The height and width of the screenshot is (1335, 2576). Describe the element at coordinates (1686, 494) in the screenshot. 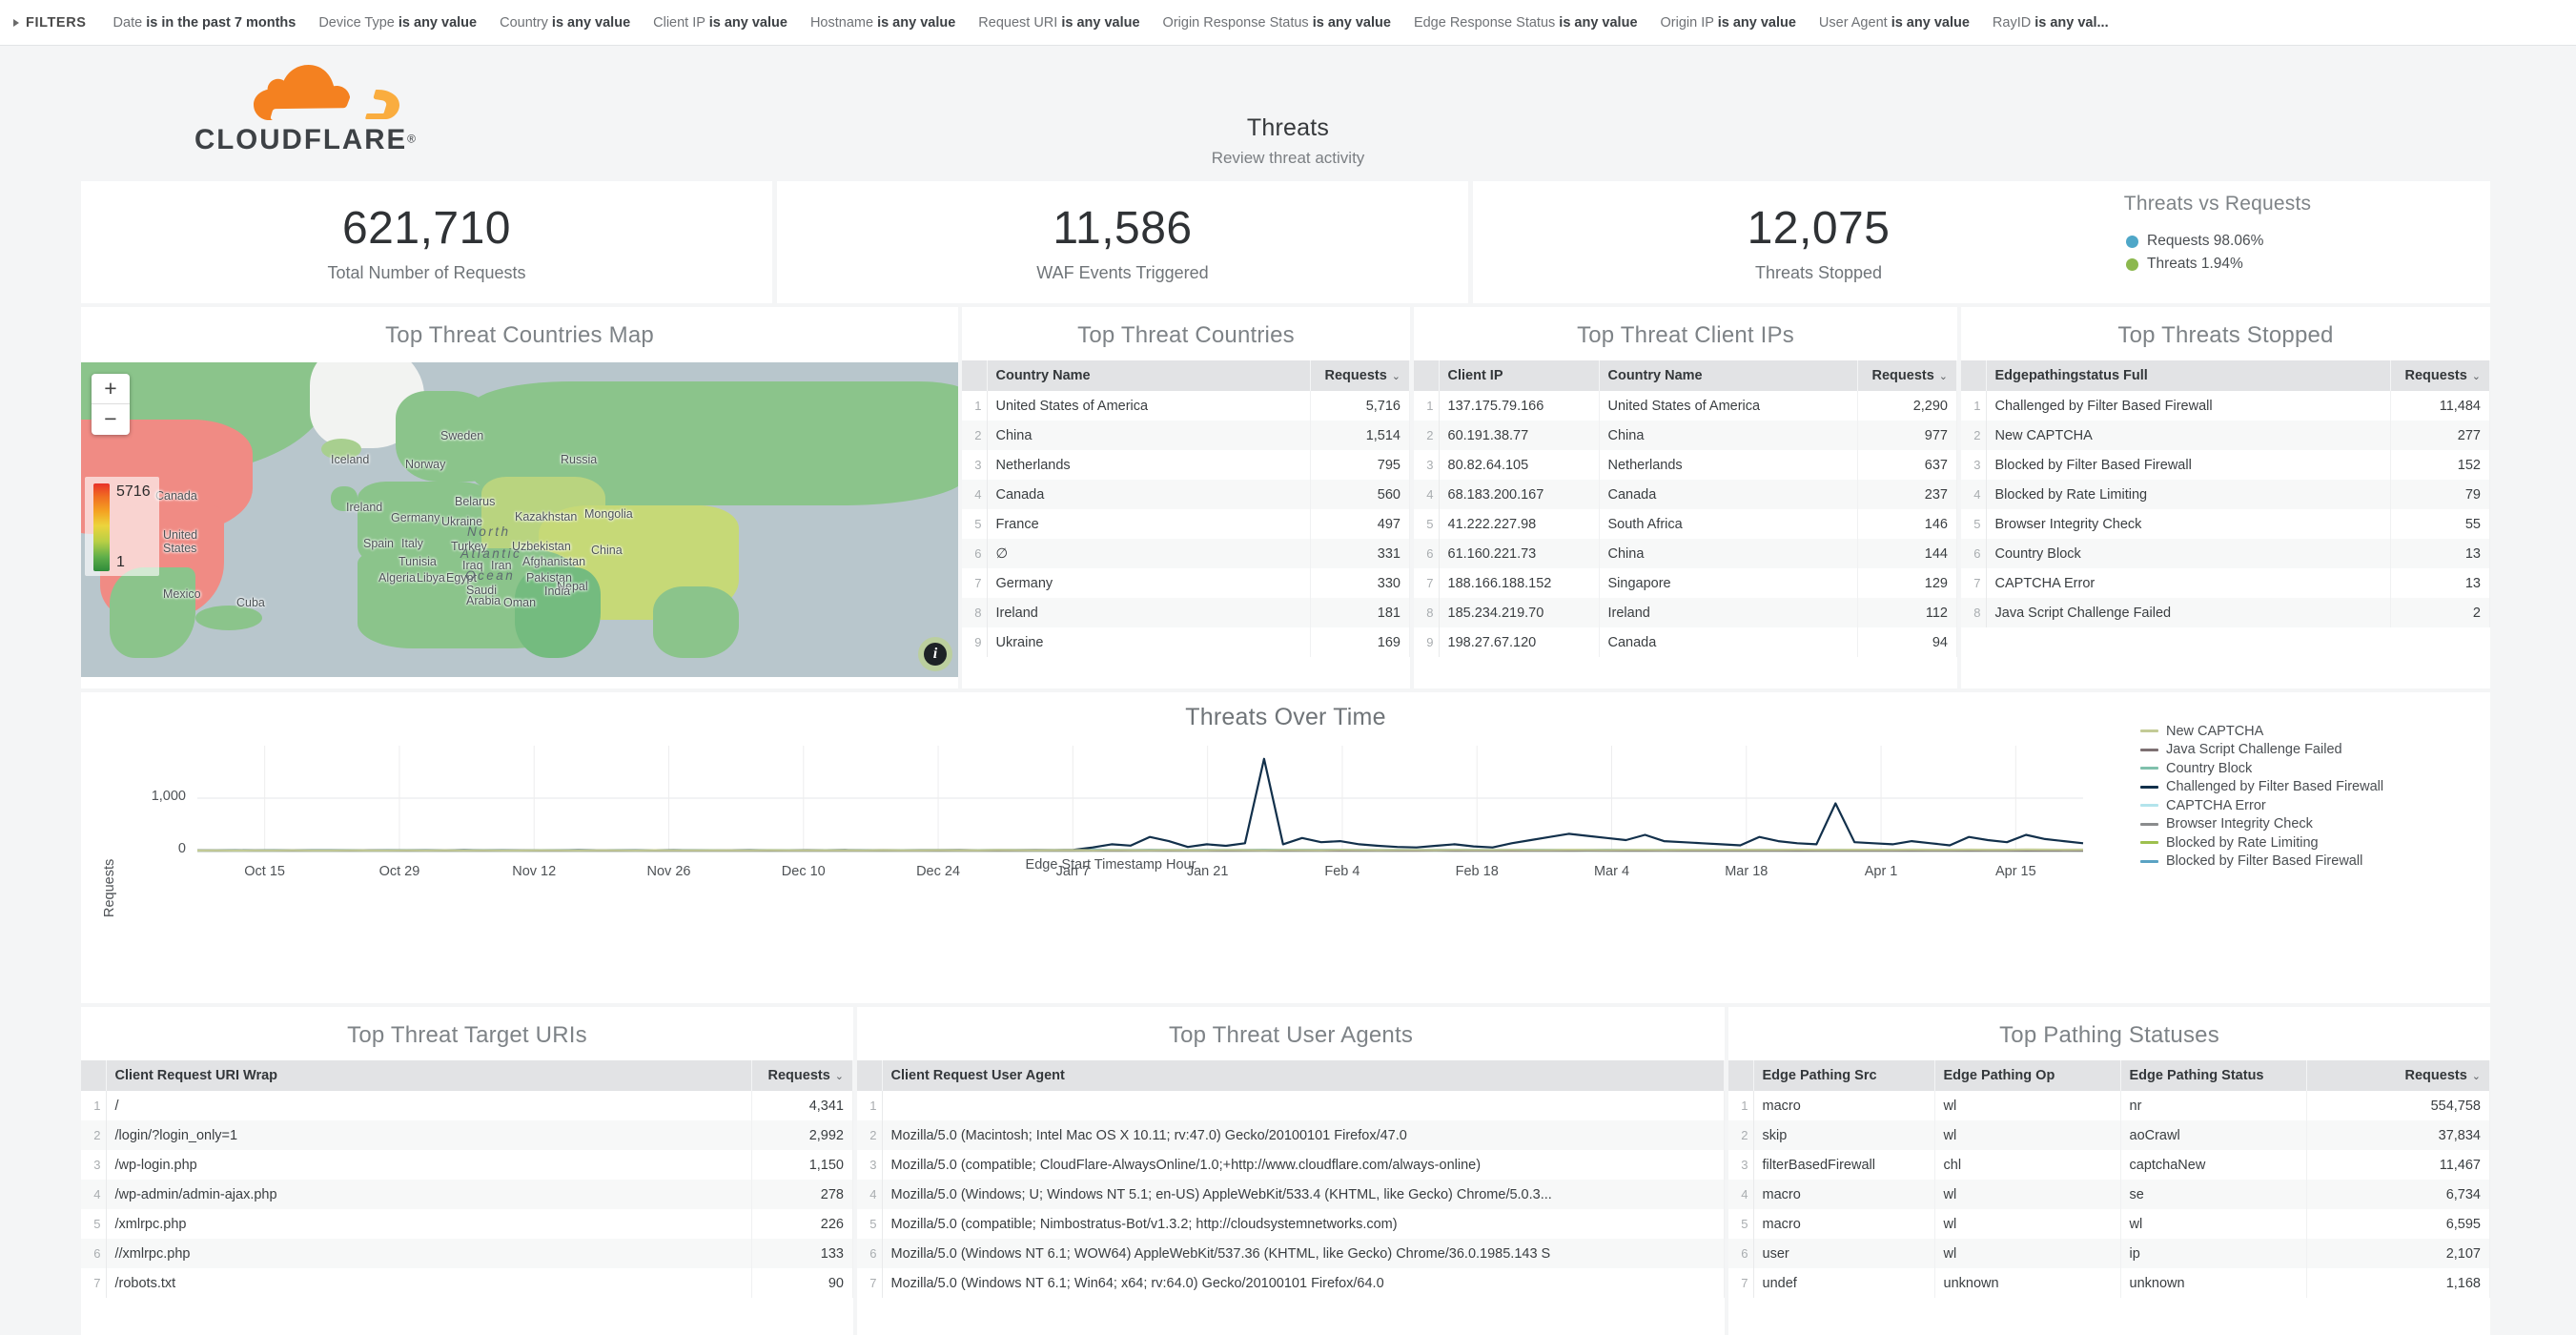

I see `table-row: 4 68.183.200.167 Canada 237` at that location.